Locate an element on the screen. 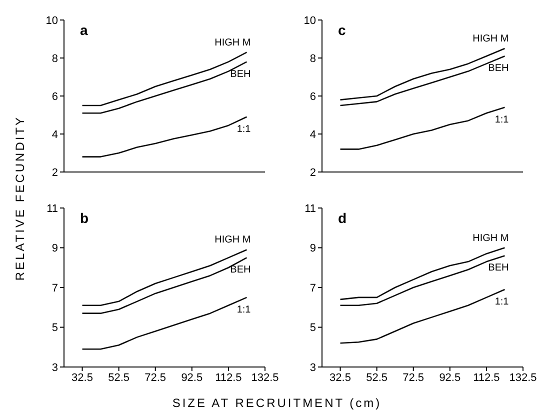 Image resolution: width=554 pixels, height=416 pixels. chart-title: b is located at coordinates (84, 218).